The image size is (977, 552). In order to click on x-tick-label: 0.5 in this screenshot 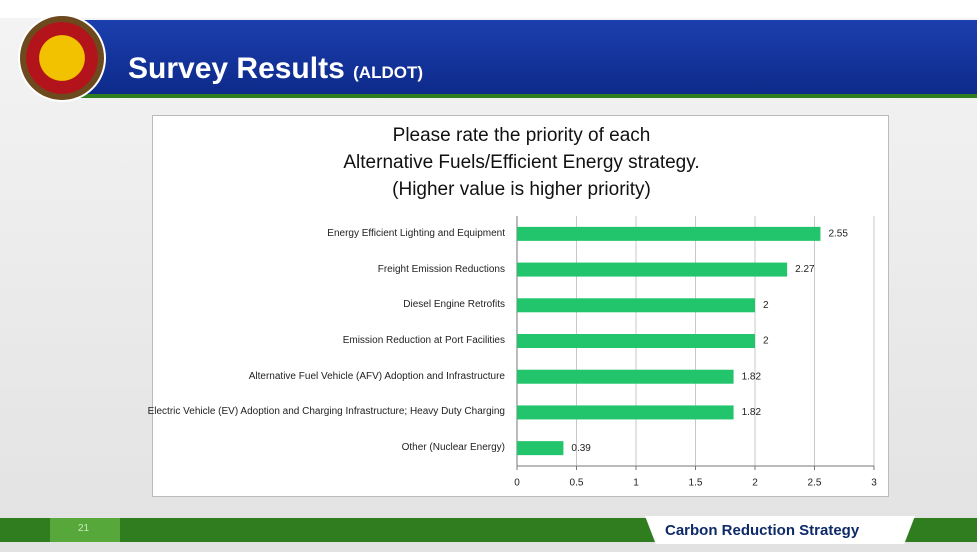, I will do `click(577, 483)`.